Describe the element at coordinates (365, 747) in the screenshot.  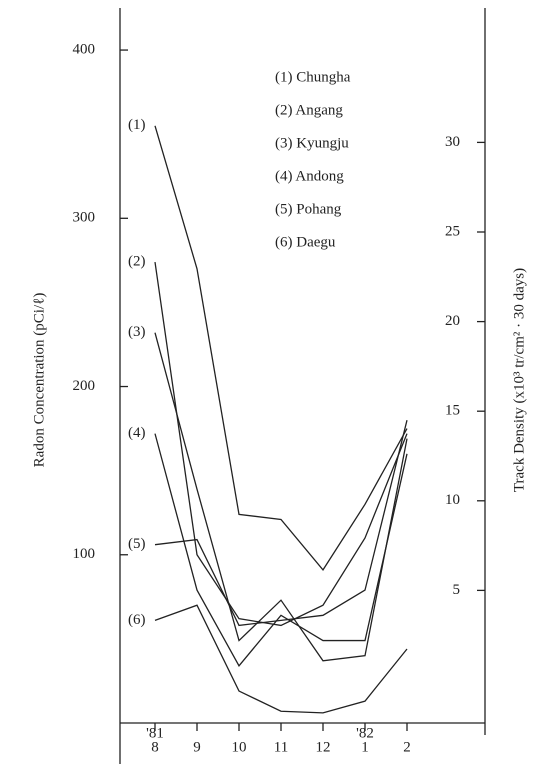
I see `x-tick-label: 1` at that location.